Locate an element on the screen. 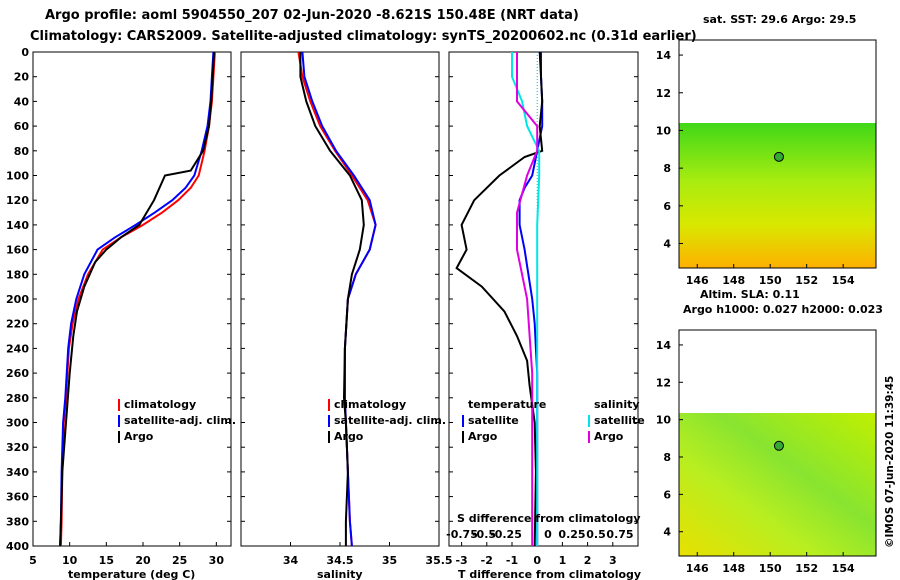 This screenshot has height=580, width=900. map-y-tick-label: 6 is located at coordinates (667, 494).